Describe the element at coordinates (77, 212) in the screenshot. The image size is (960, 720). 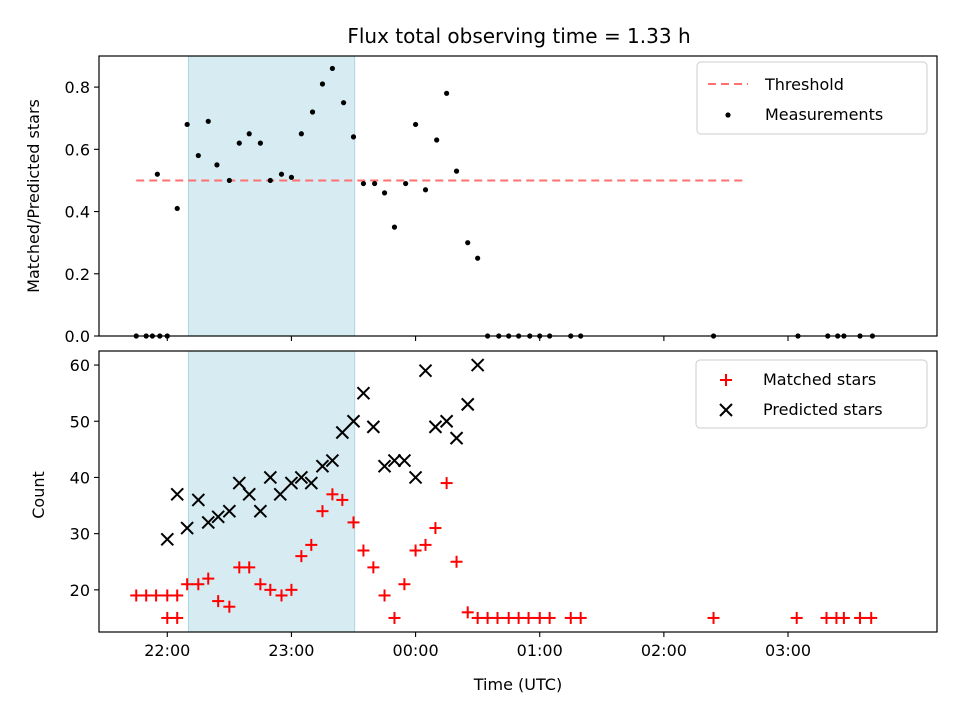
I see `y-tick-label: 0.4` at that location.